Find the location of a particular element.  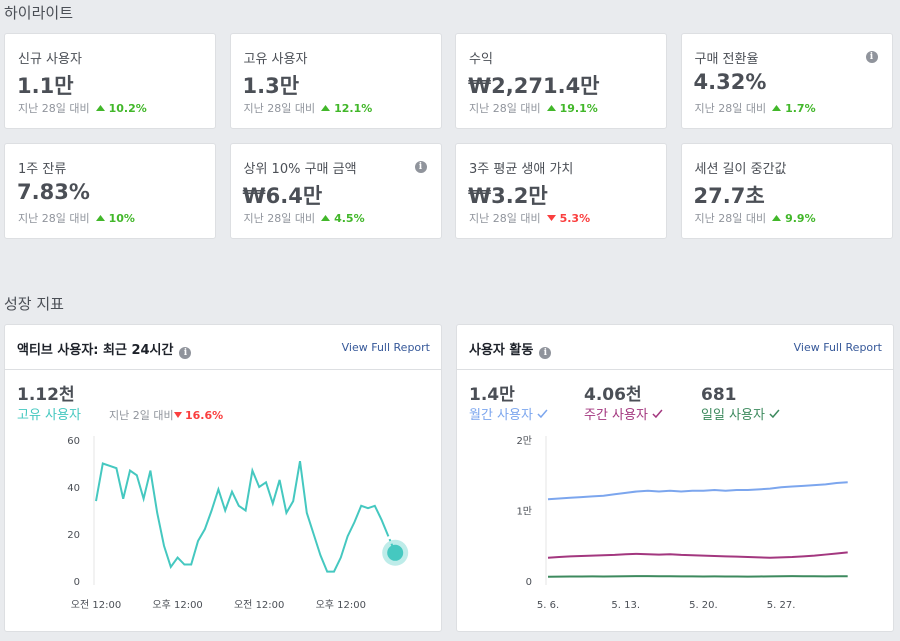

kpi-value: 4.32% is located at coordinates (730, 82).